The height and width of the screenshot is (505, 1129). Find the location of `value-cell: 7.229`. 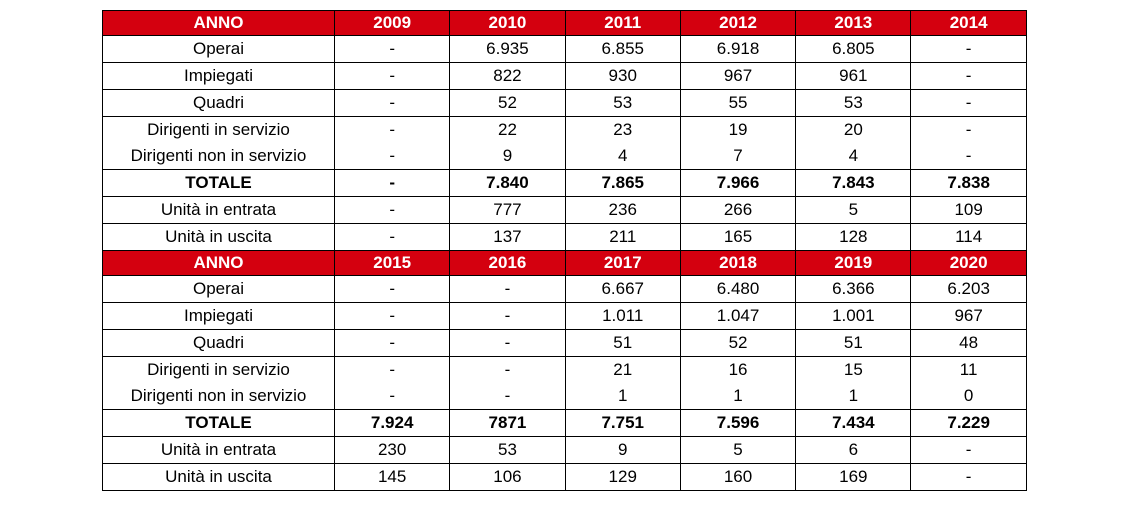

value-cell: 7.229 is located at coordinates (968, 423).